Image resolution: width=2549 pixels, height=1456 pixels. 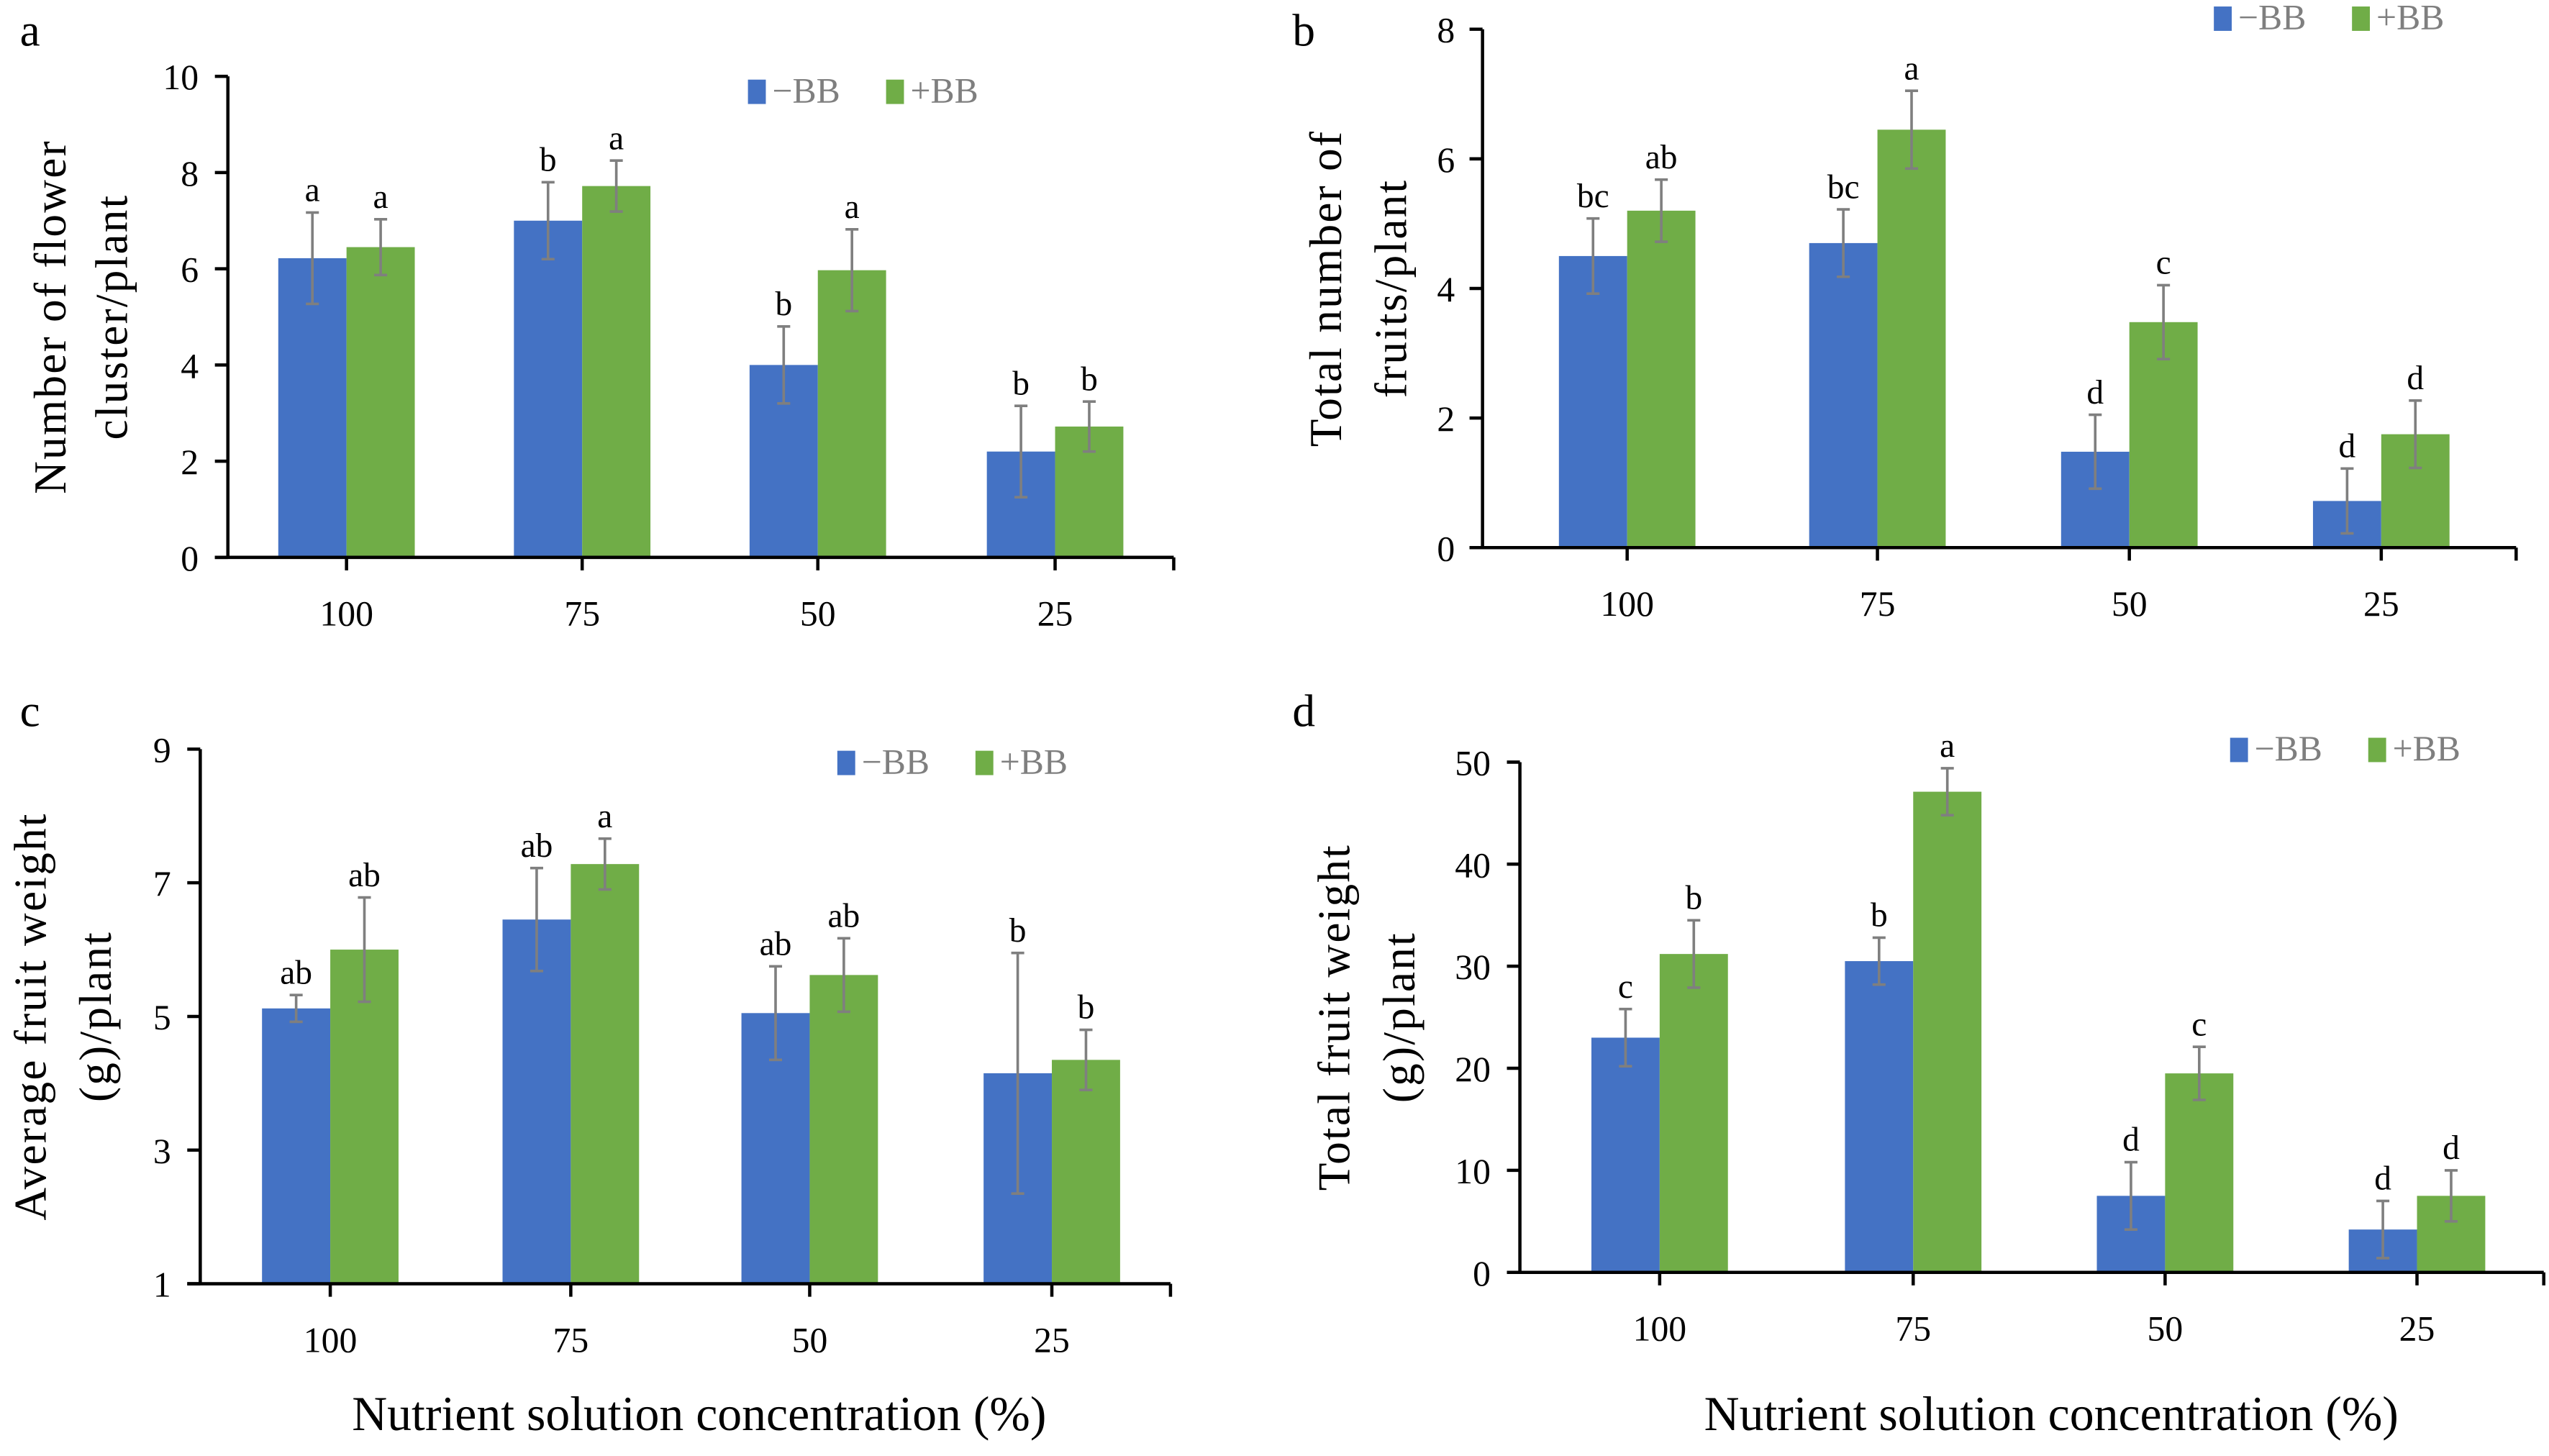 I want to click on y-axis-label: cluster/plant, so click(x=112, y=317).